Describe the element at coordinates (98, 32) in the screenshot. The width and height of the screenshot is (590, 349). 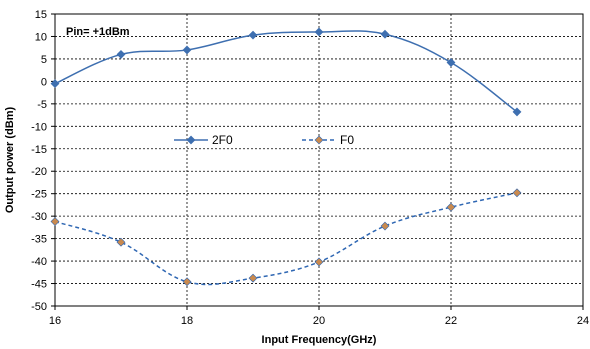
I see `annotation-pin: Pin= +1dBm` at that location.